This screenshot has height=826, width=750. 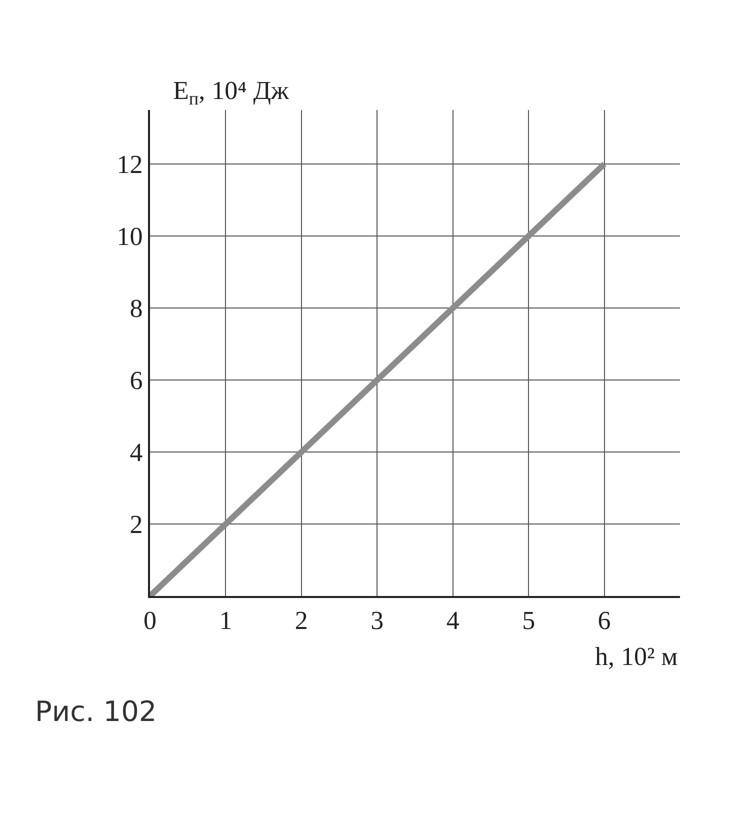 I want to click on text: Рис. 102, so click(x=96, y=711).